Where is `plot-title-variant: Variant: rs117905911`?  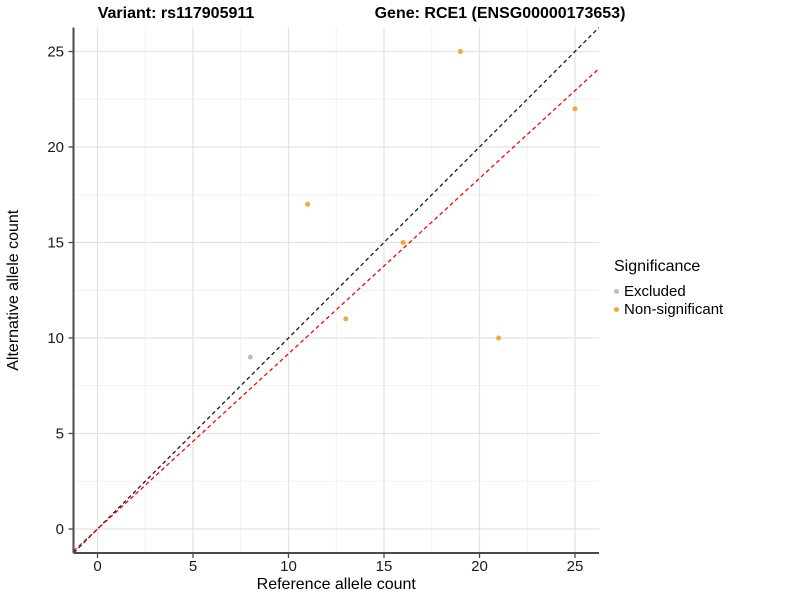
plot-title-variant: Variant: rs117905911 is located at coordinates (176, 13).